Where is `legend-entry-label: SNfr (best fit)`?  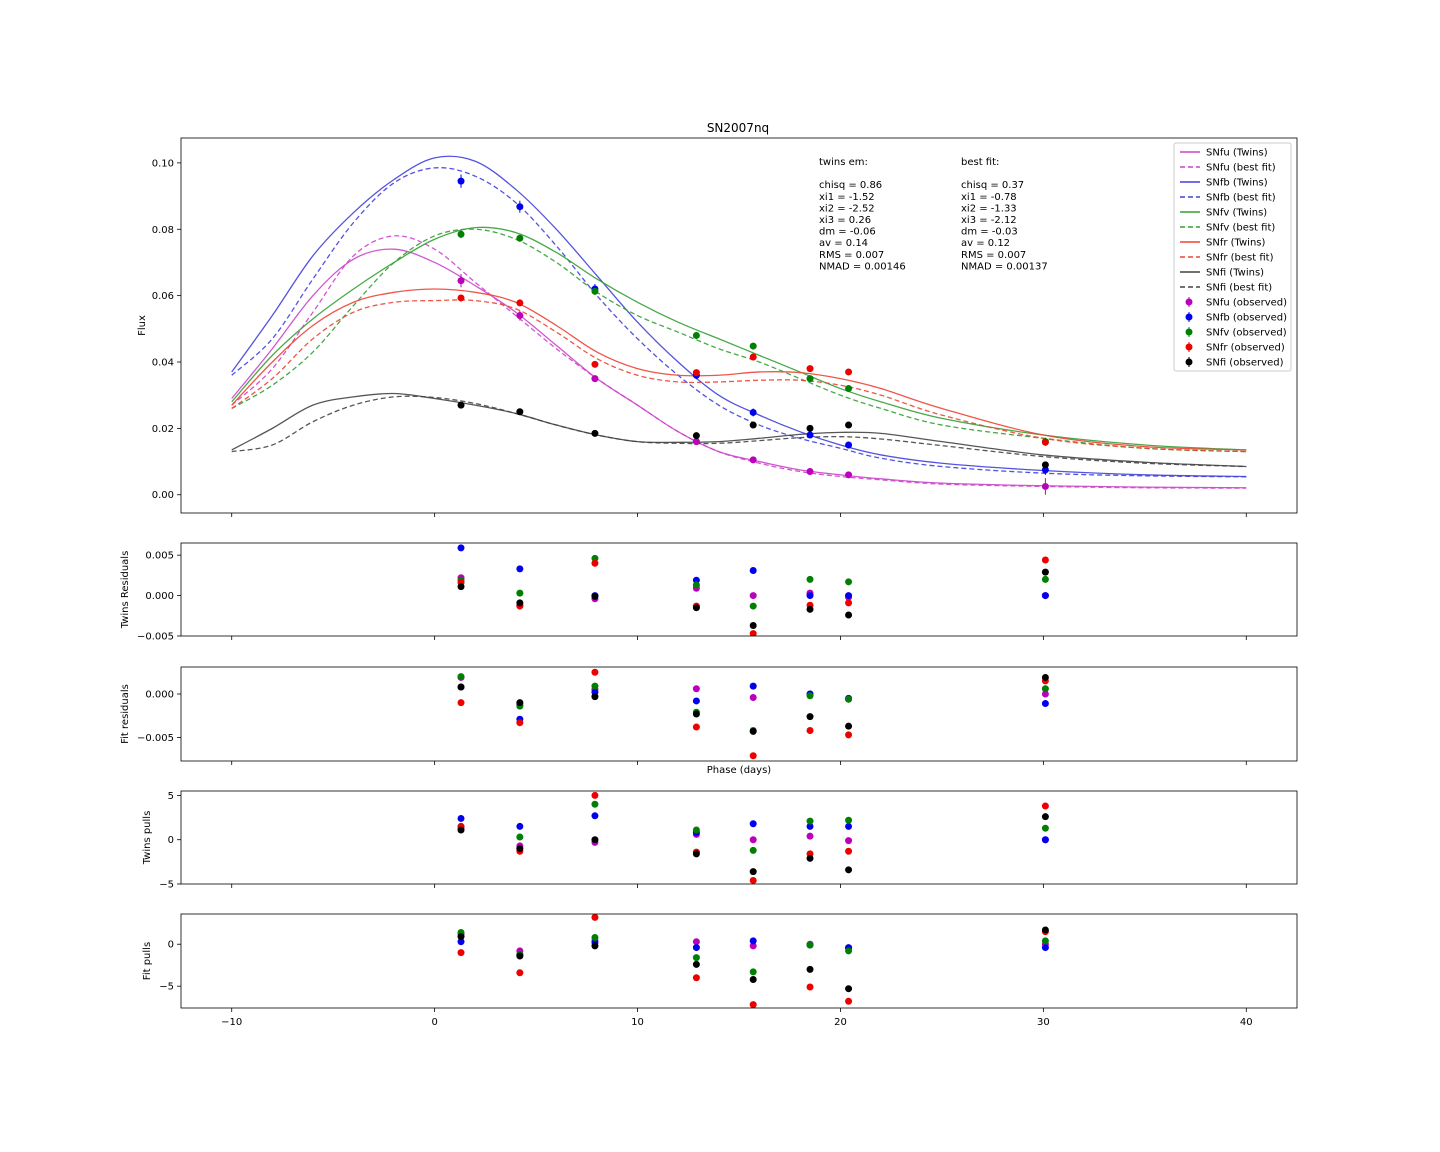 legend-entry-label: SNfr (best fit) is located at coordinates (1240, 258).